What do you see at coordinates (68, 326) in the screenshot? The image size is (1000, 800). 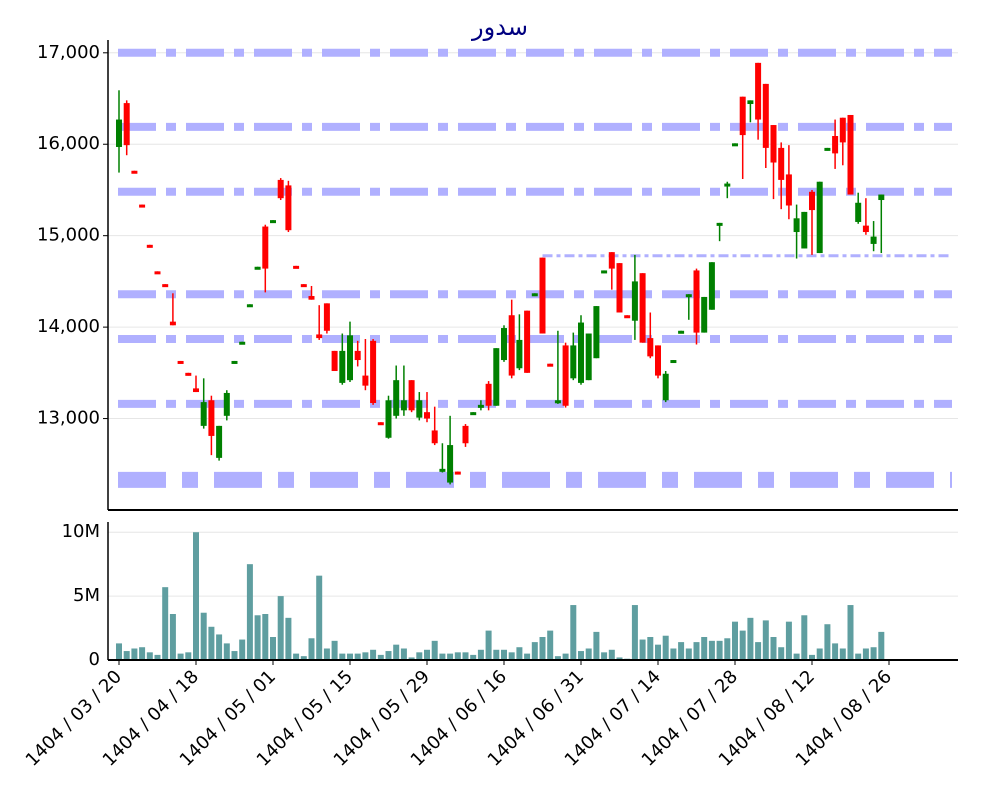 I see `y-tick-label: 14,000` at bounding box center [68, 326].